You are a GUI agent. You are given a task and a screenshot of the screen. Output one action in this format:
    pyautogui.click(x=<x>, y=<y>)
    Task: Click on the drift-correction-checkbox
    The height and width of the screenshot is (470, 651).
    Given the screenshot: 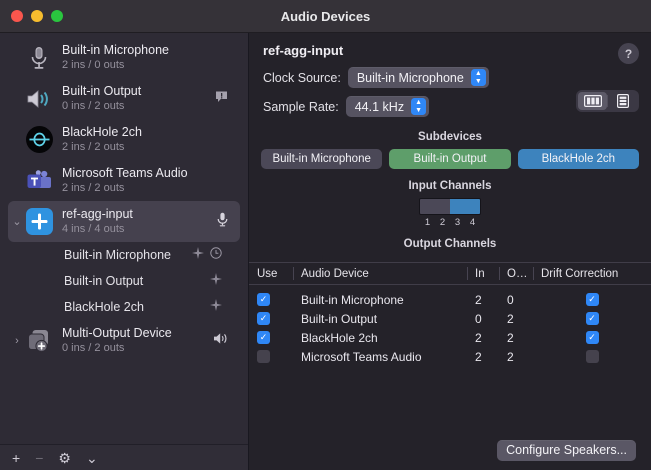 What is the action you would take?
    pyautogui.click(x=592, y=356)
    